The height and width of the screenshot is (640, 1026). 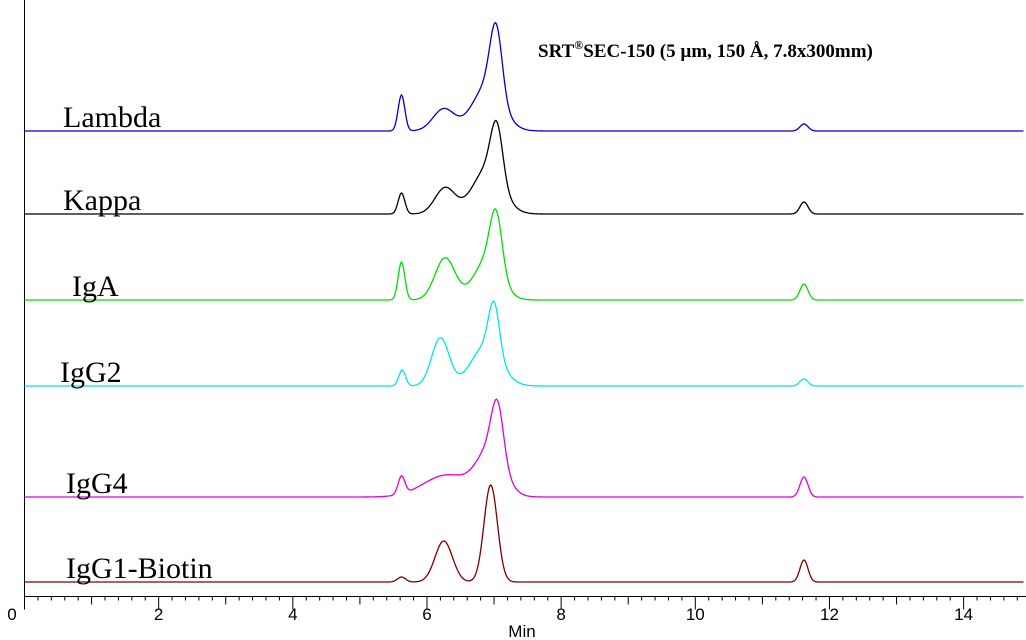 I want to click on series-labels: Lambda Kappa IgA IgG2 IgG4 IgG1-Biotin, so click(x=136, y=343).